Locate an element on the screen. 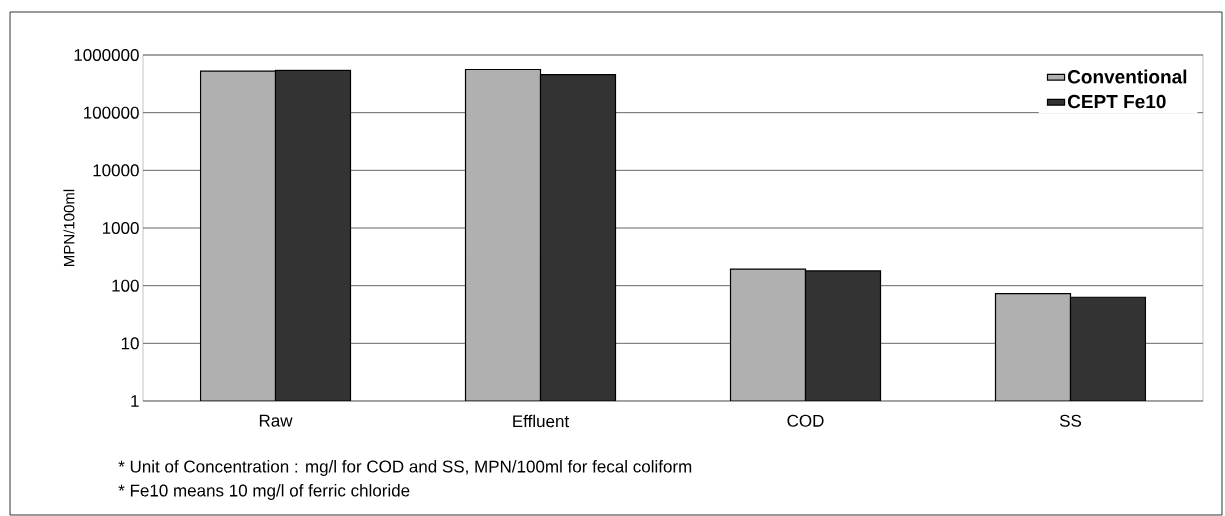  y-tick-label: 1000 is located at coordinates (120, 228).